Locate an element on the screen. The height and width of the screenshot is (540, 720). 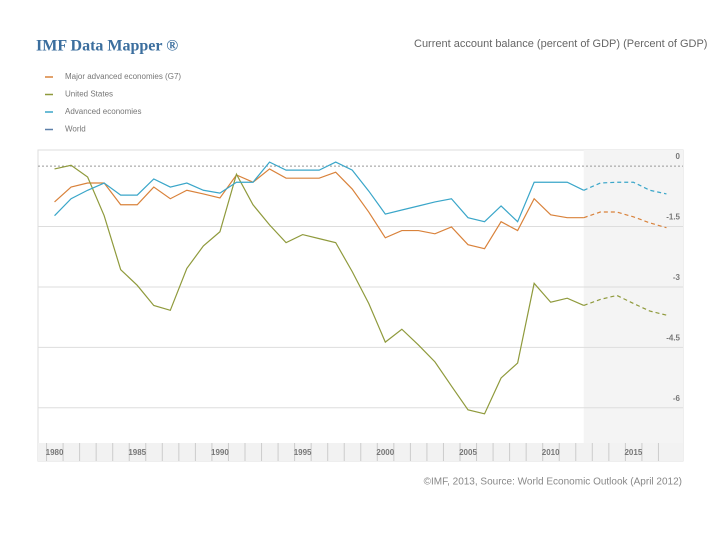
y-tick-label: -3 is located at coordinates (677, 277).